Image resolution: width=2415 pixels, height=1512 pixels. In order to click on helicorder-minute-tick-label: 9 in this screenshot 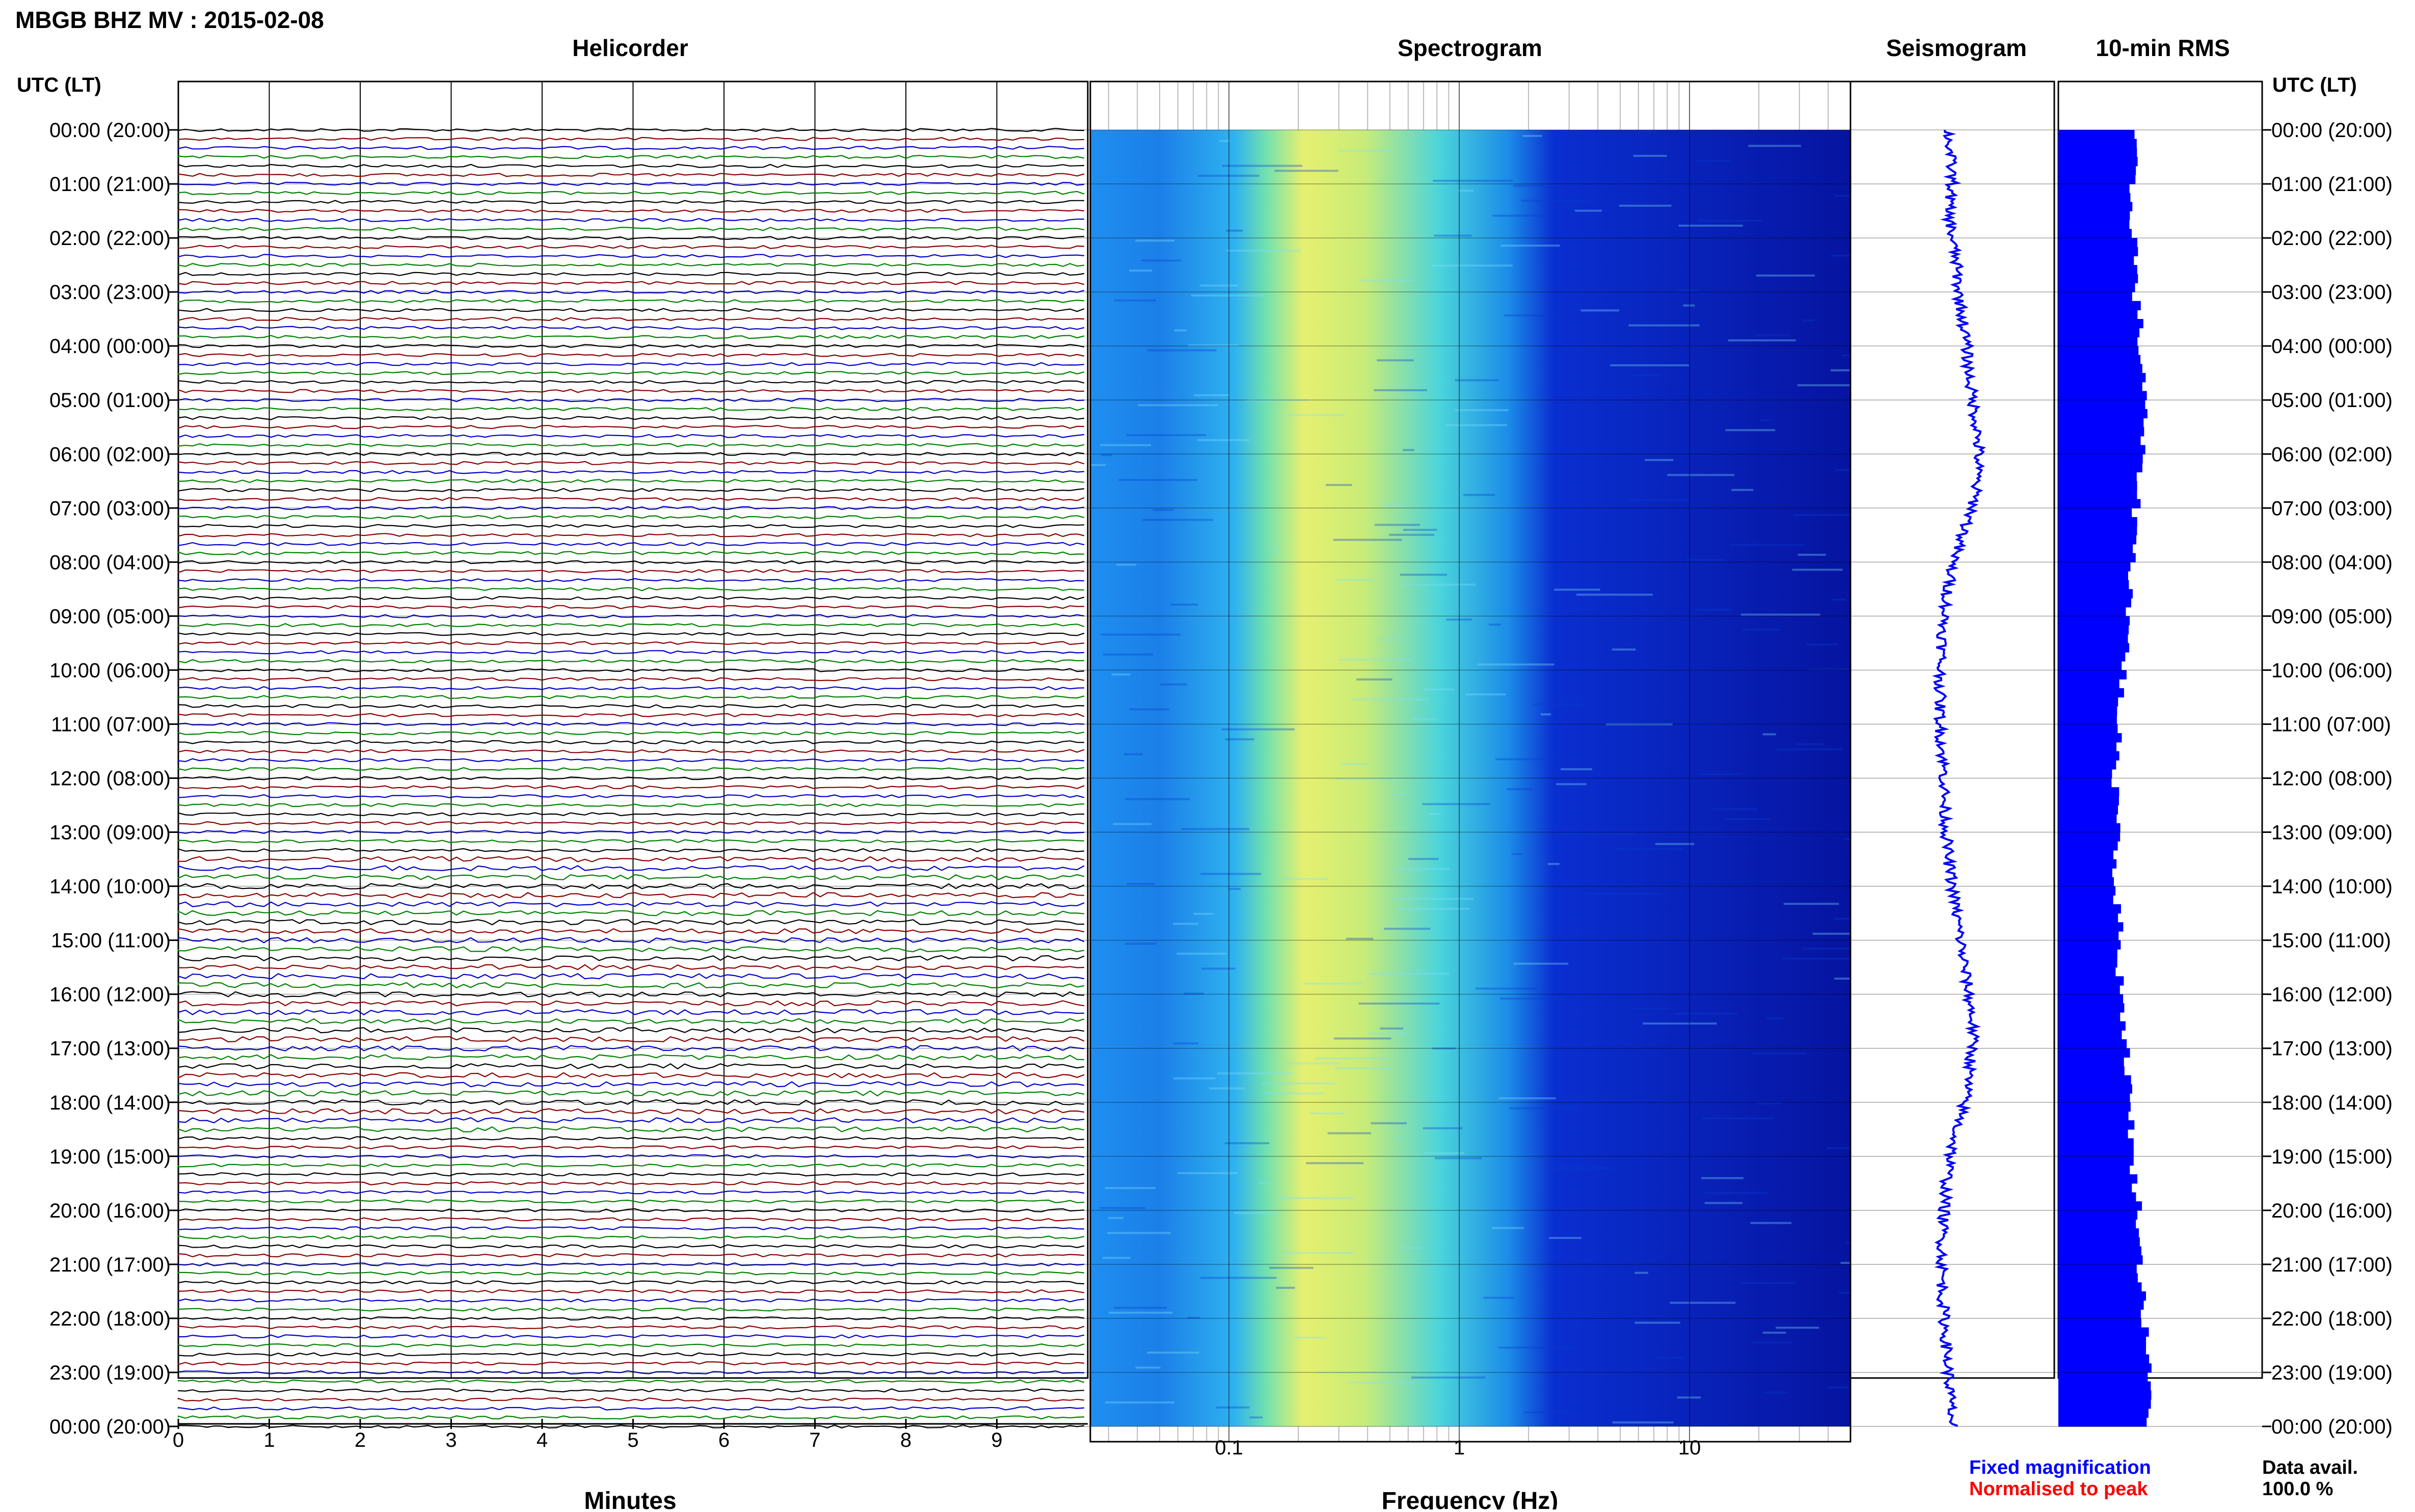, I will do `click(997, 1440)`.